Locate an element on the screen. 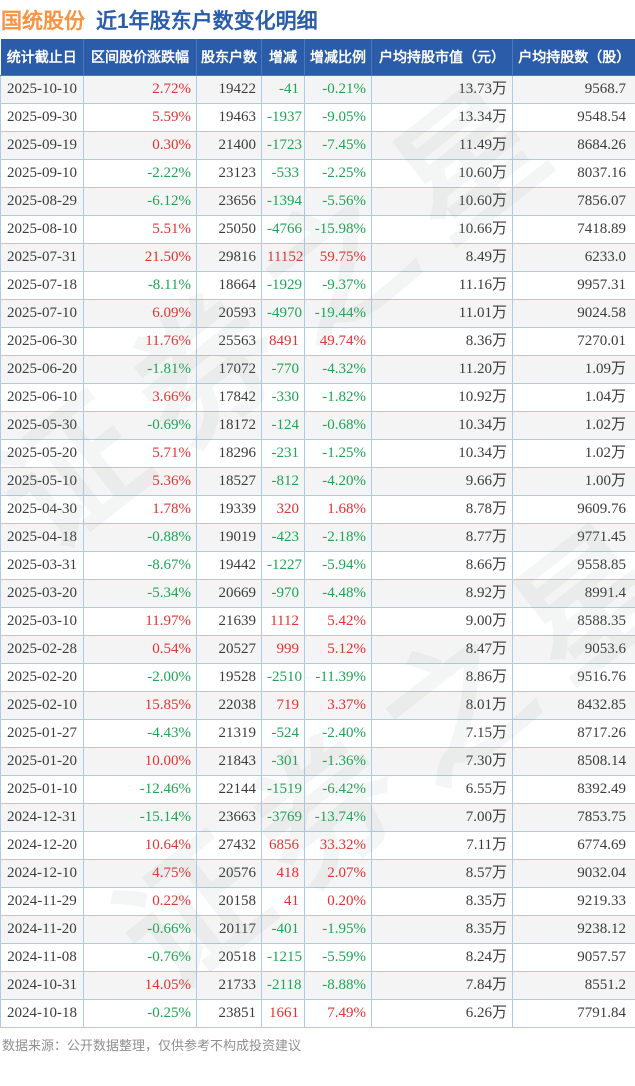 The height and width of the screenshot is (1086, 635). change-cell: -1519 is located at coordinates (283, 789).